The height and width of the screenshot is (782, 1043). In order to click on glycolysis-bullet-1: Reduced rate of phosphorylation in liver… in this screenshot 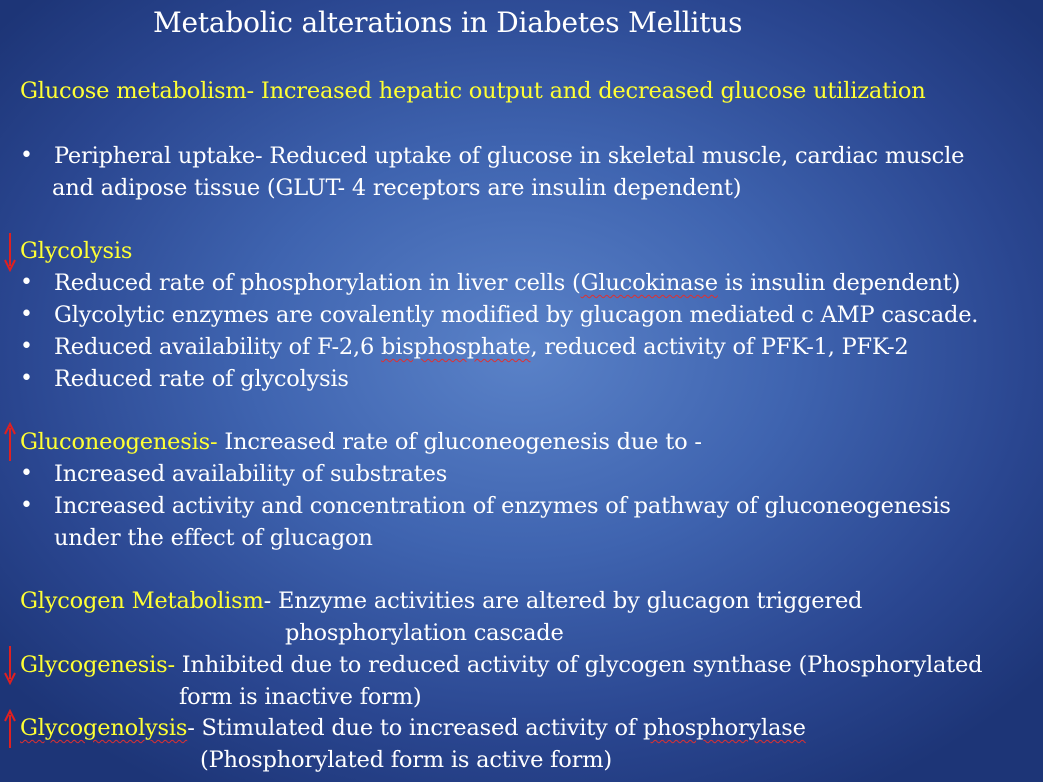, I will do `click(507, 283)`.